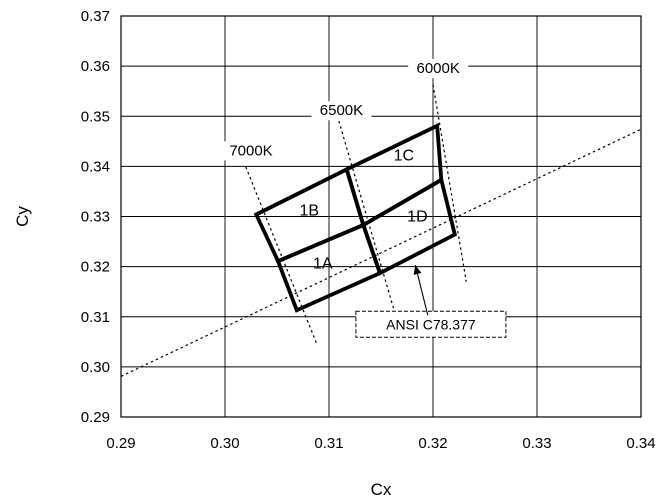 The height and width of the screenshot is (501, 659). Describe the element at coordinates (309, 210) in the screenshot. I see `bin-label: 1B` at that location.